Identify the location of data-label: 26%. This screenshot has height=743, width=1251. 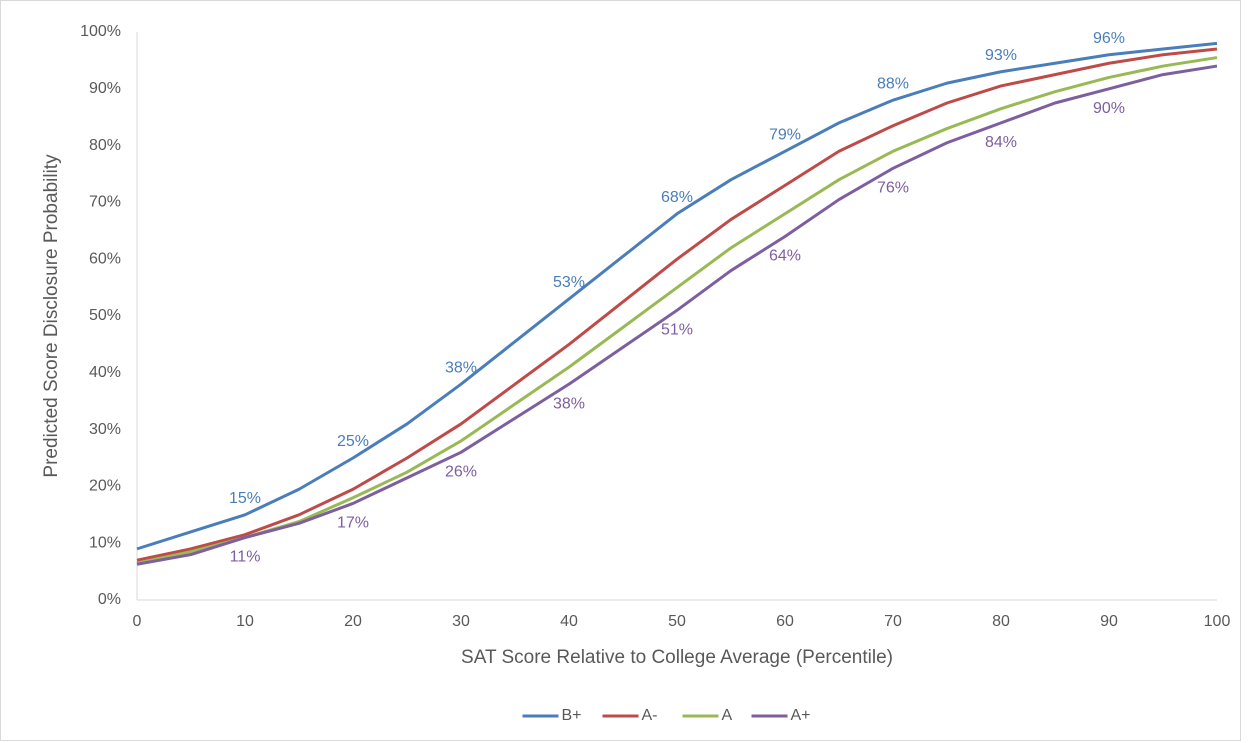
(461, 472).